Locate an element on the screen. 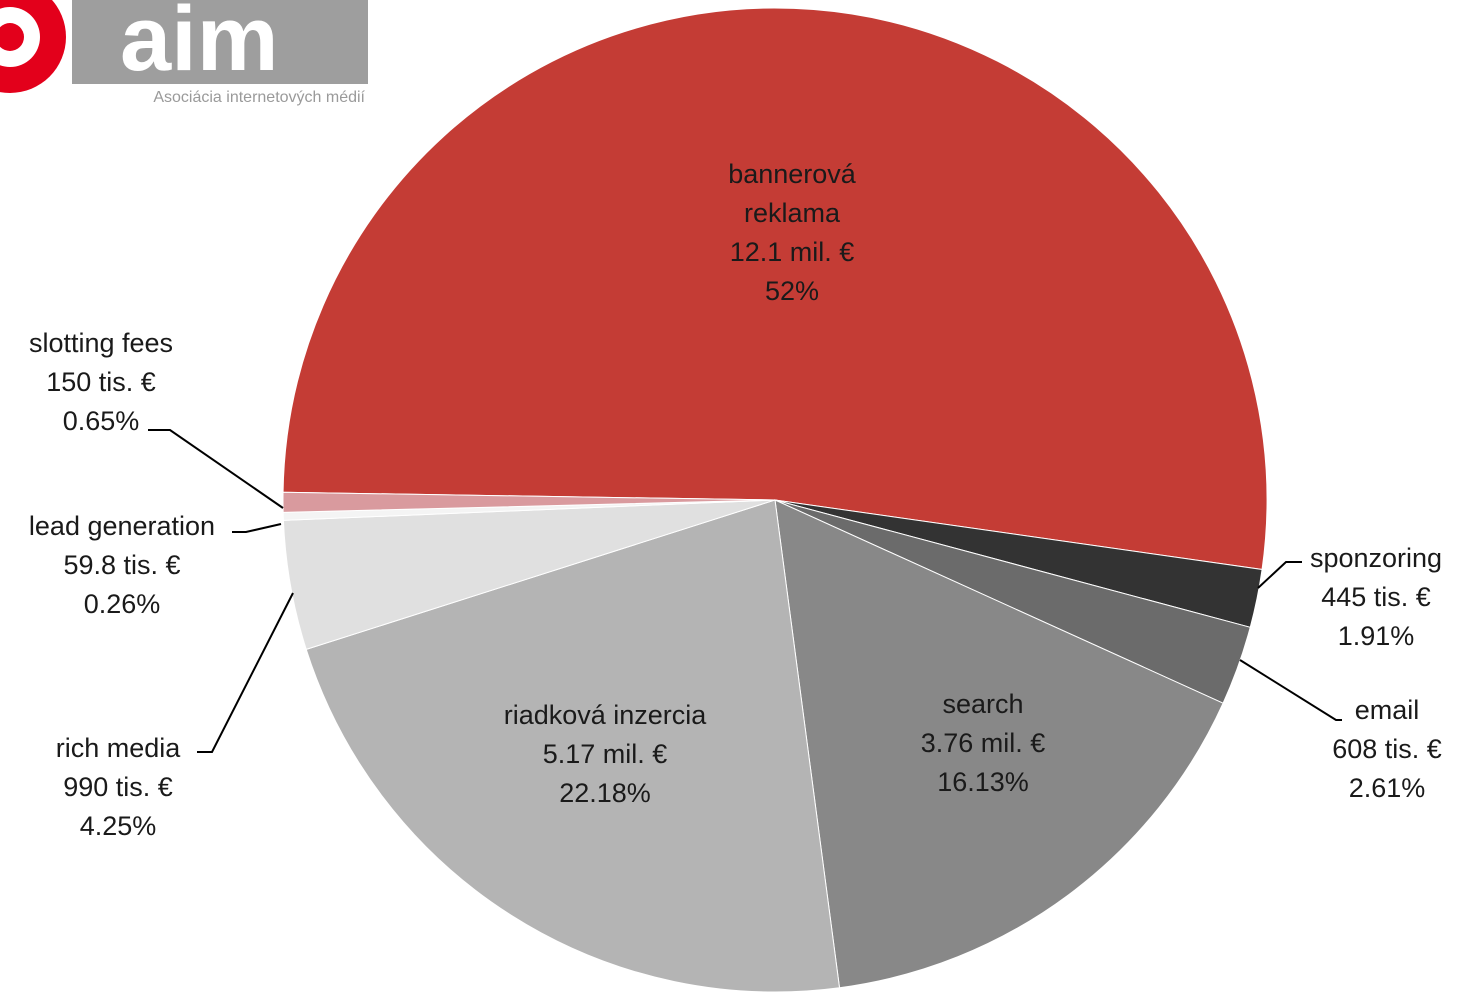 The image size is (1468, 993). label-name: reklama is located at coordinates (792, 213).